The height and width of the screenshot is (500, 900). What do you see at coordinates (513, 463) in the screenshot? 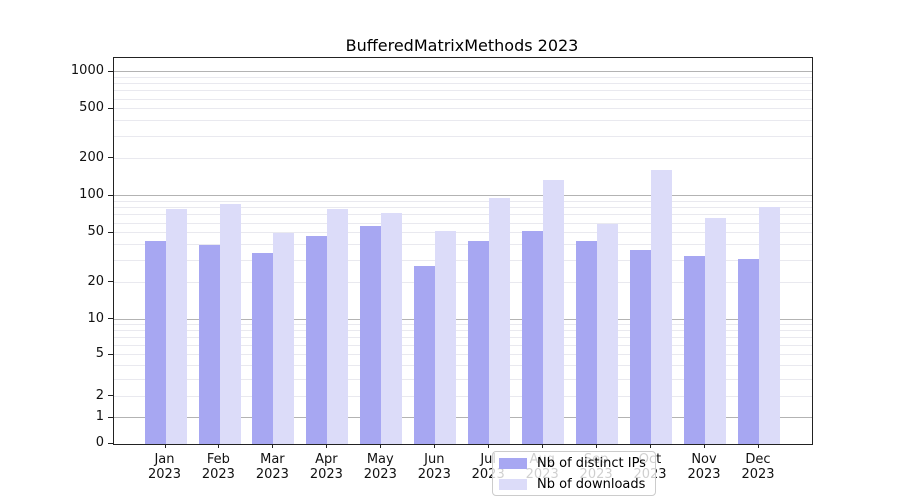
I see `legend-swatch-distinct-ips` at bounding box center [513, 463].